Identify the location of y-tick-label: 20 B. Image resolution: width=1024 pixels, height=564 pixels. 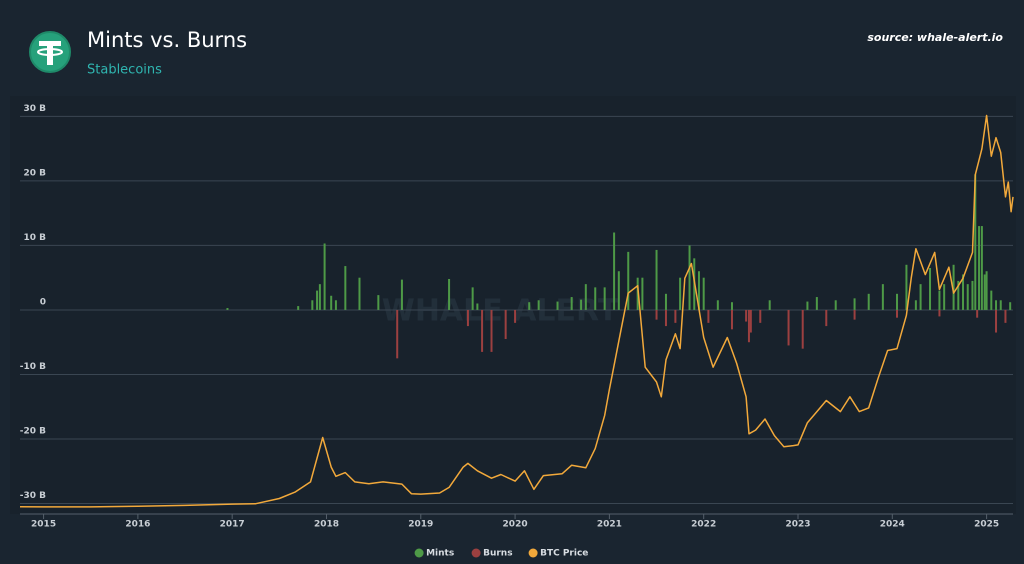
(34, 173).